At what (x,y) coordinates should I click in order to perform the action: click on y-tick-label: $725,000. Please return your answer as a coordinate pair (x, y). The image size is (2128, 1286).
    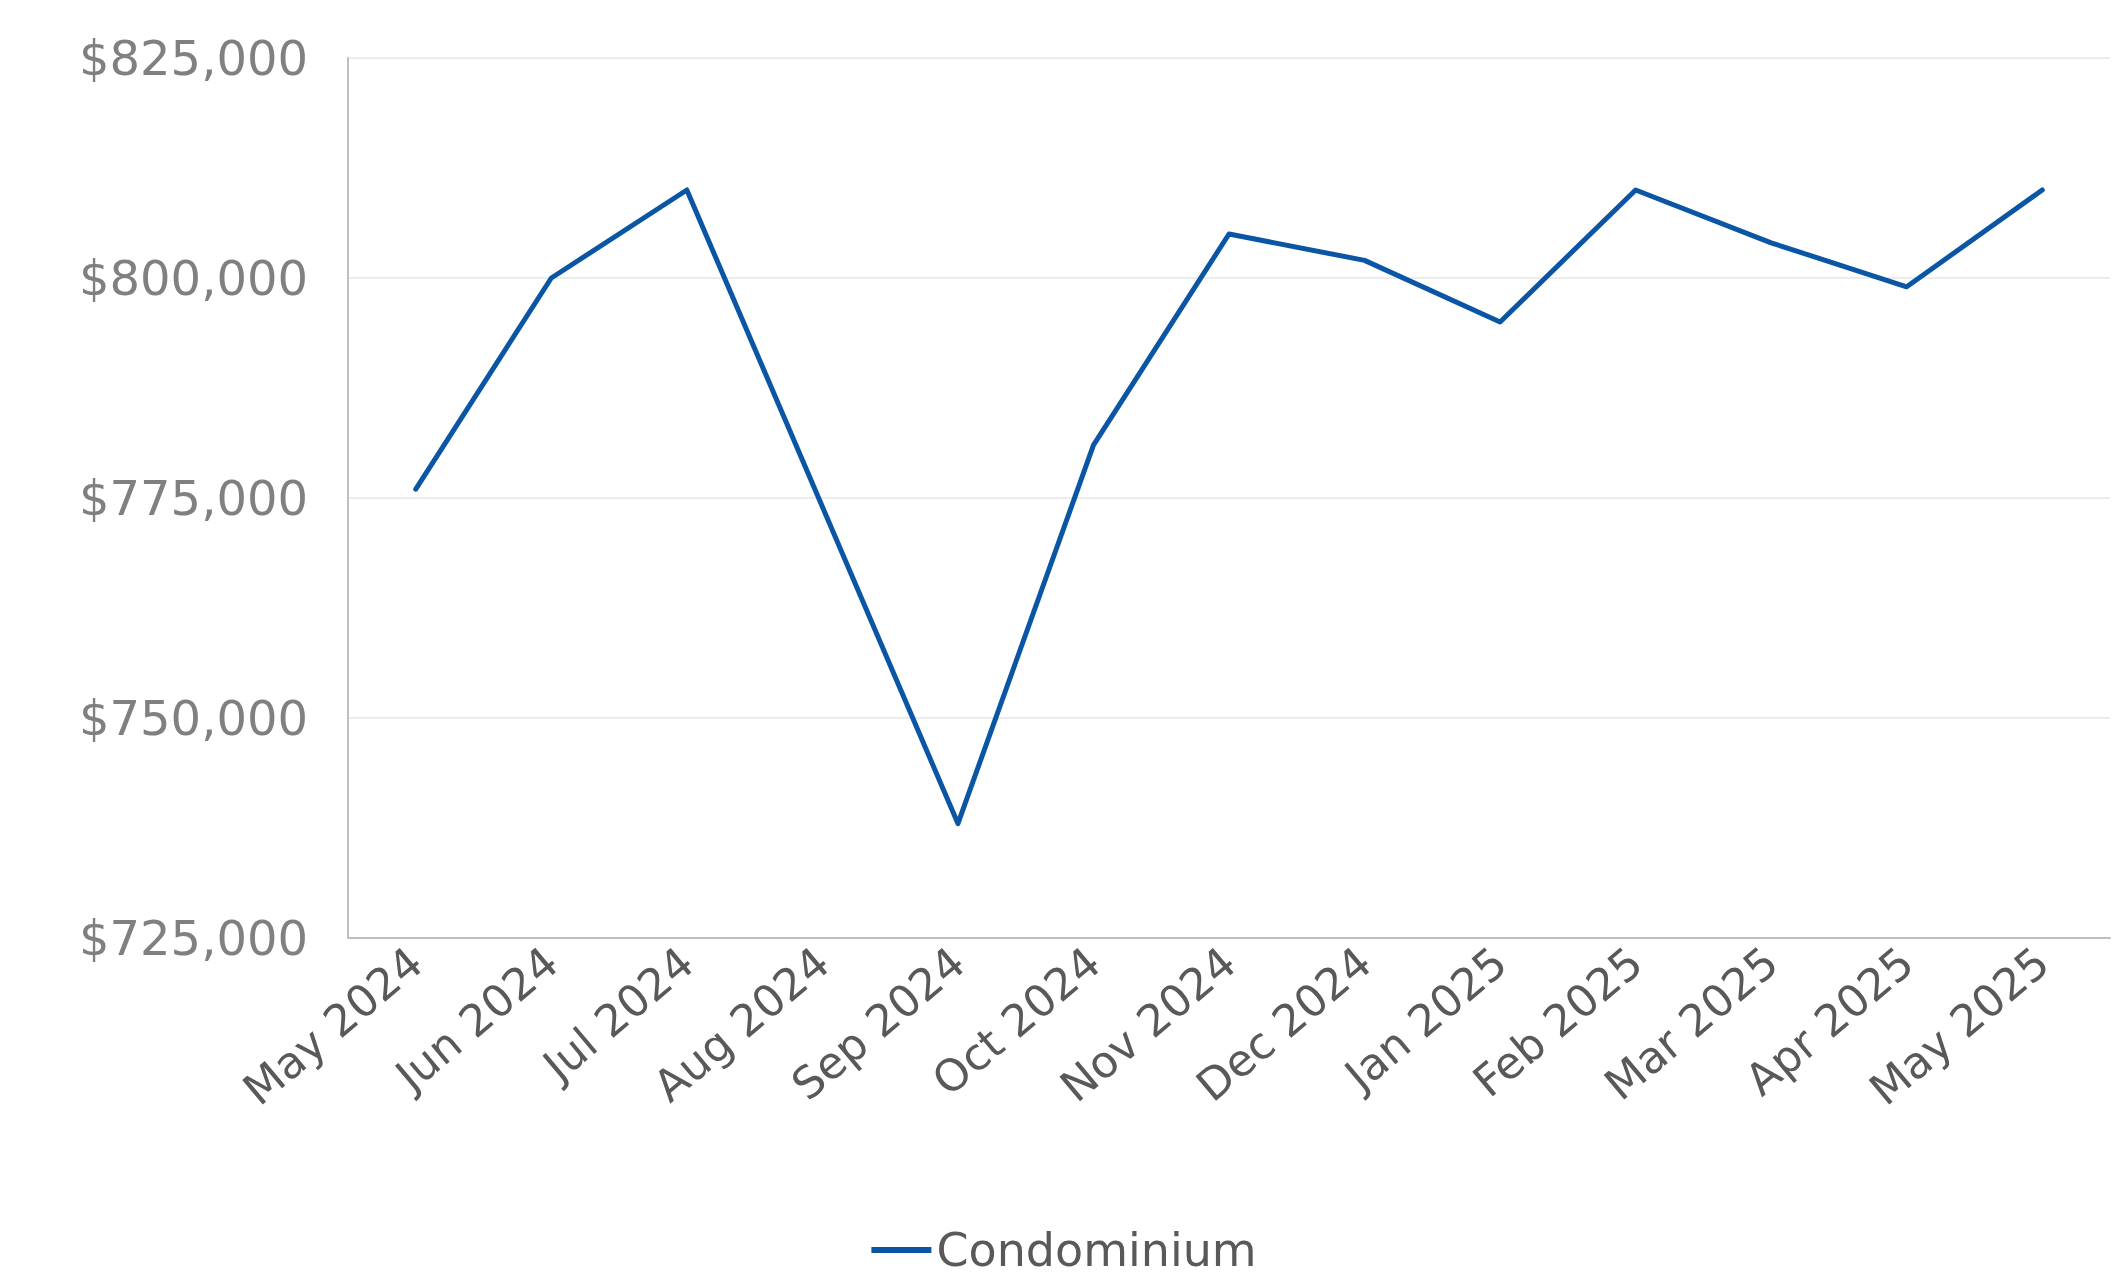
    Looking at the image, I should click on (193, 938).